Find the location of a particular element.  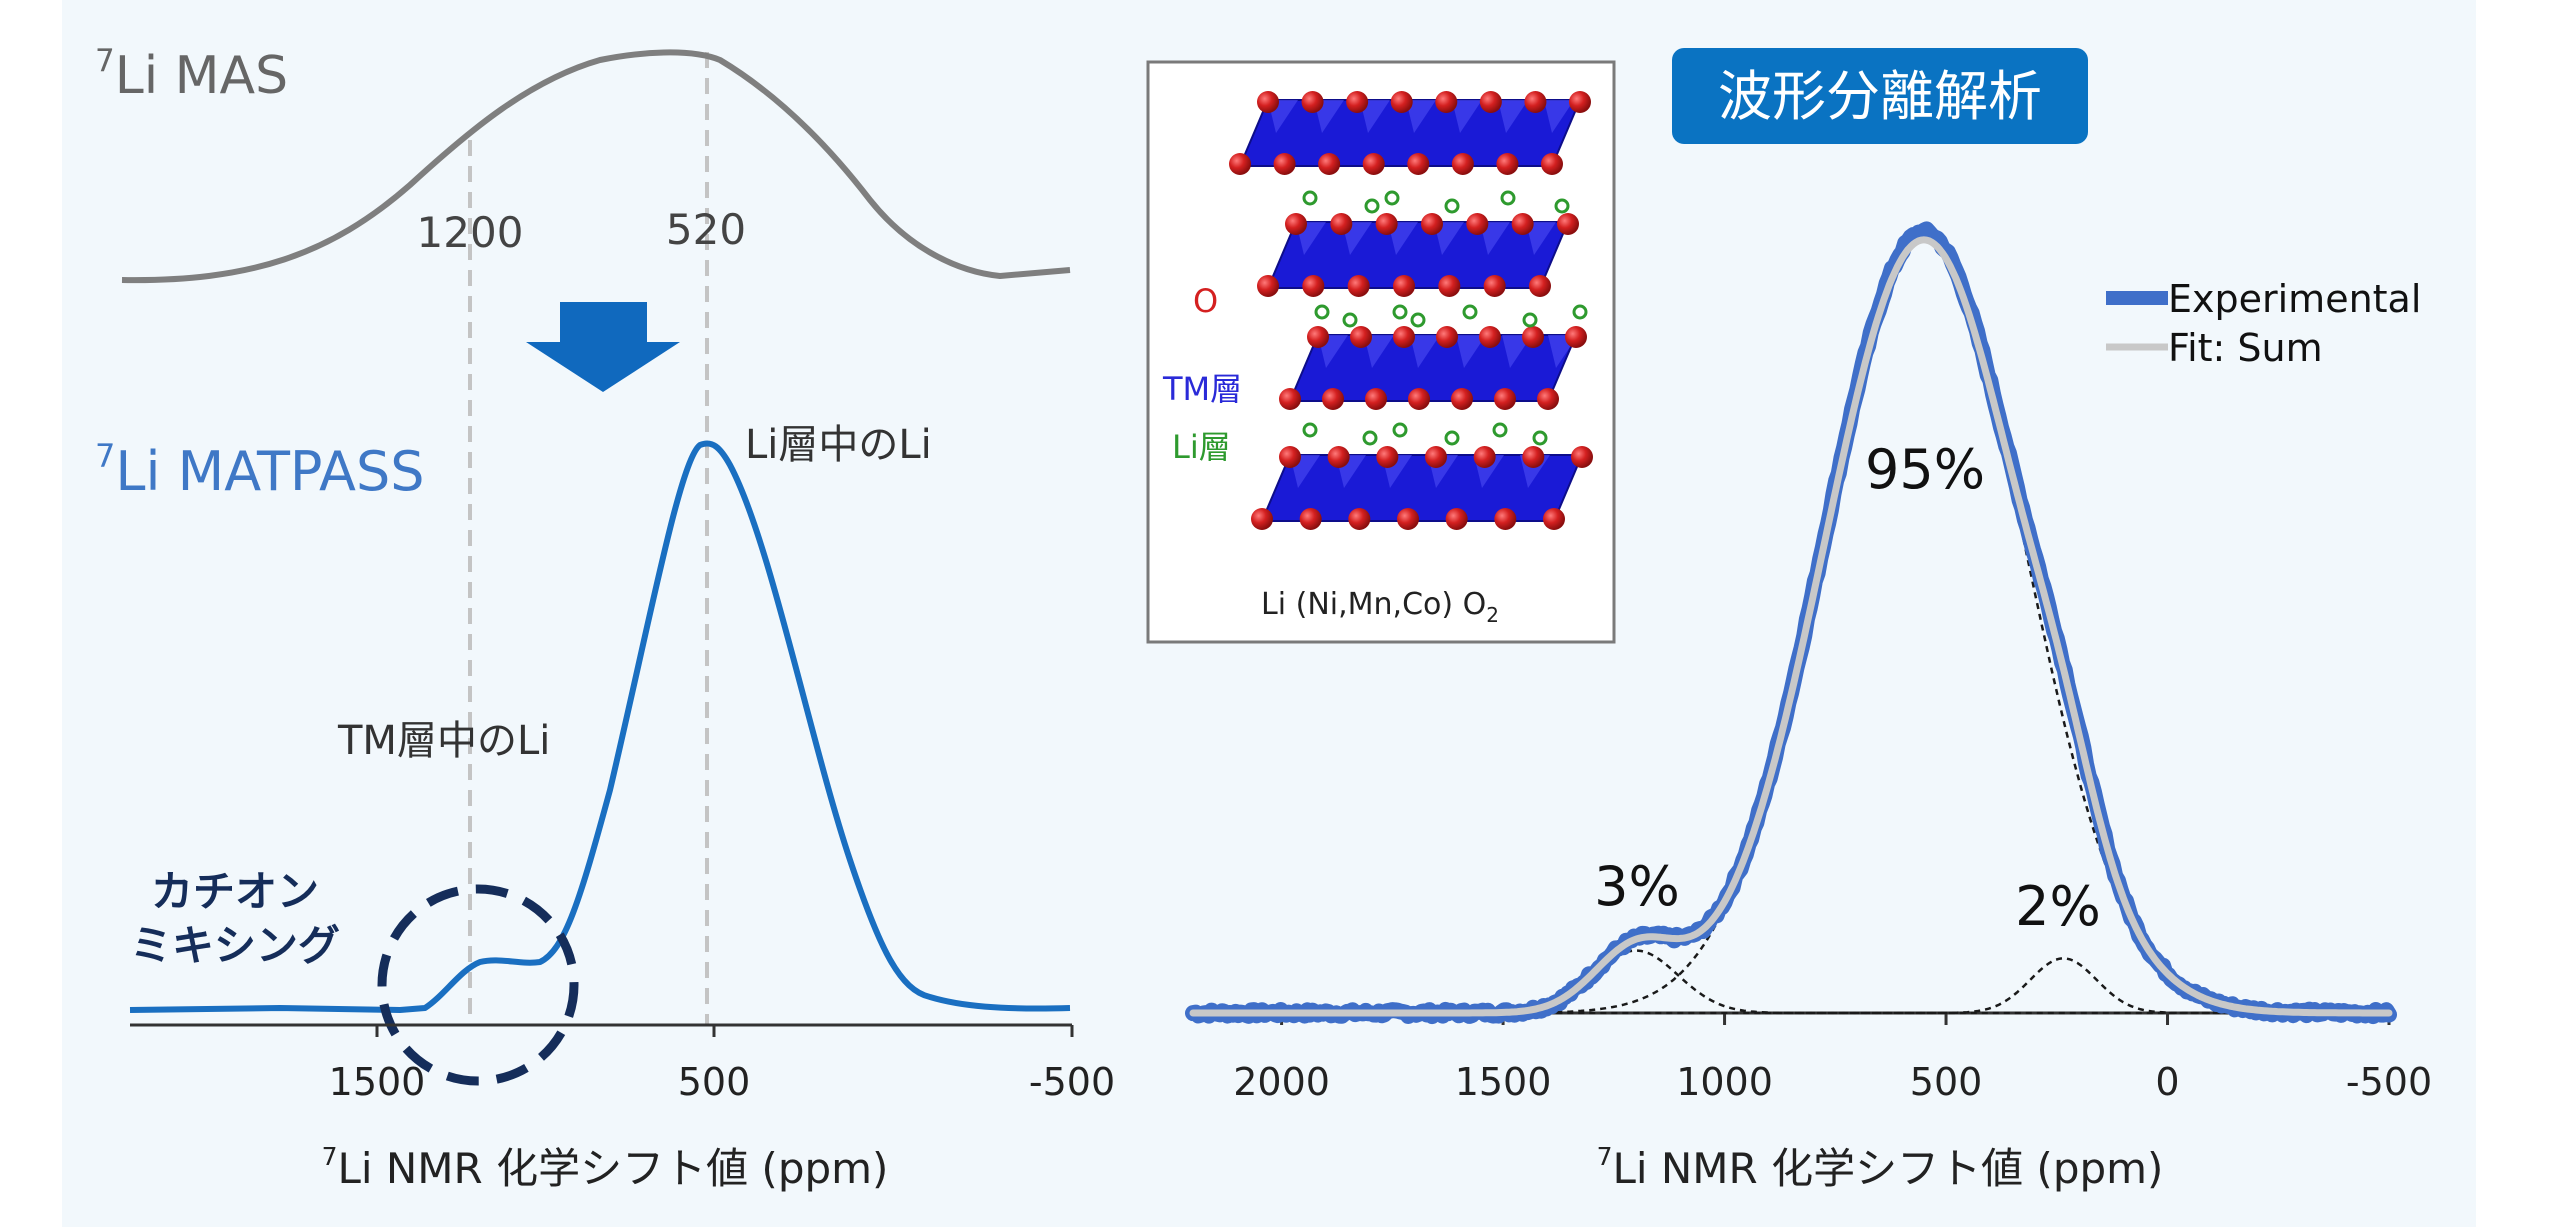

down-arrow-icon is located at coordinates (603, 347).